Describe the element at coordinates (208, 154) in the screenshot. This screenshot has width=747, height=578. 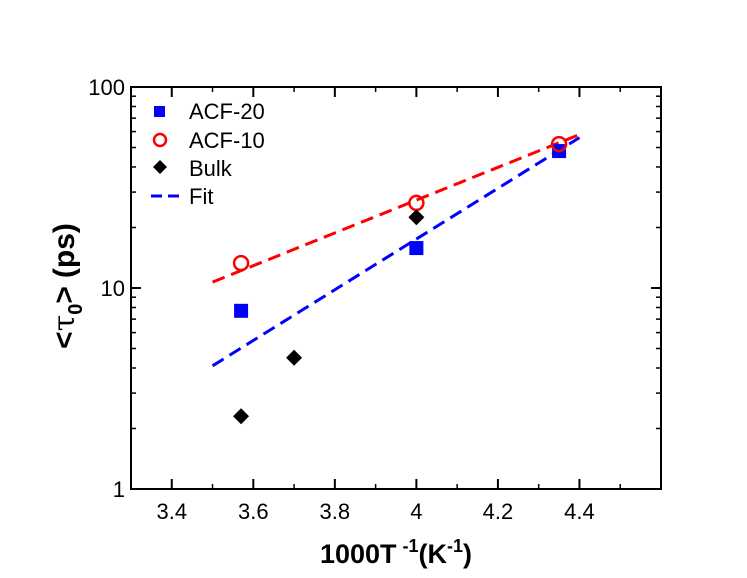
I see `legend: ACF-20 ACF-10 Bulk Fit` at that location.